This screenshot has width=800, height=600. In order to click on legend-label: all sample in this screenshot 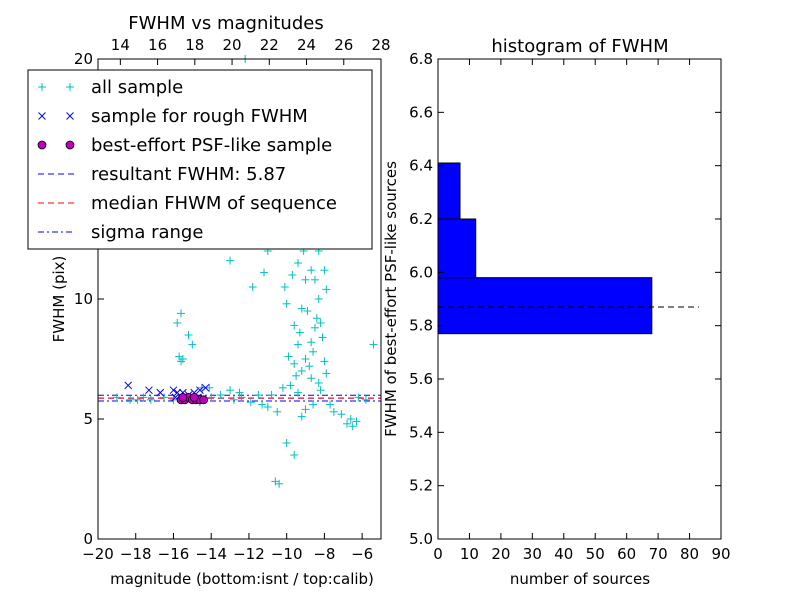, I will do `click(137, 87)`.